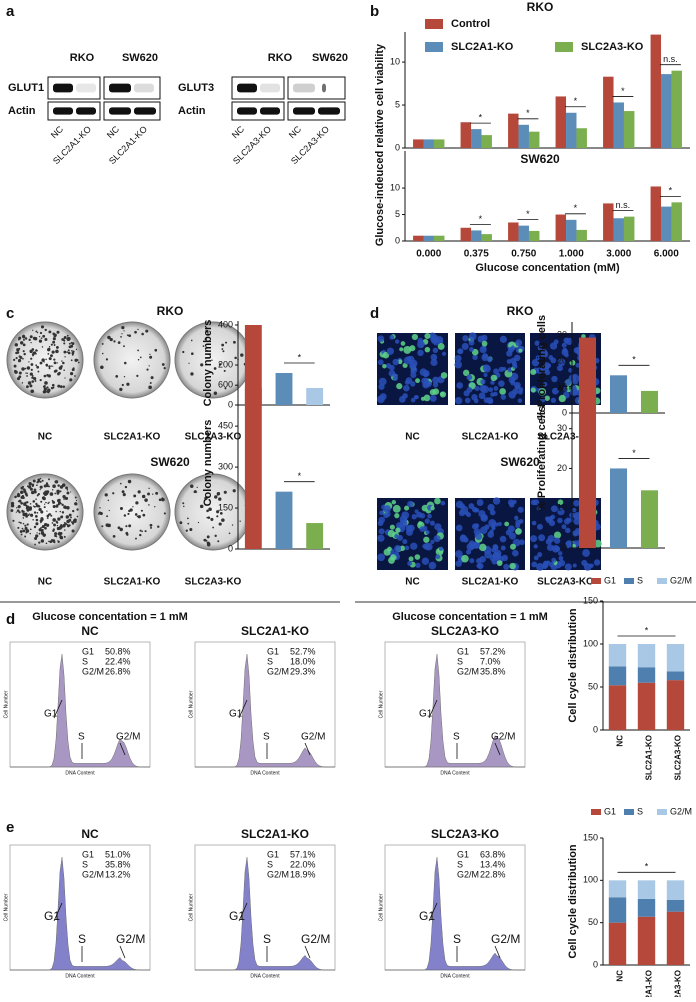 The height and width of the screenshot is (1002, 696). What do you see at coordinates (460, 864) in the screenshot?
I see `flow-stat-label: S` at bounding box center [460, 864].